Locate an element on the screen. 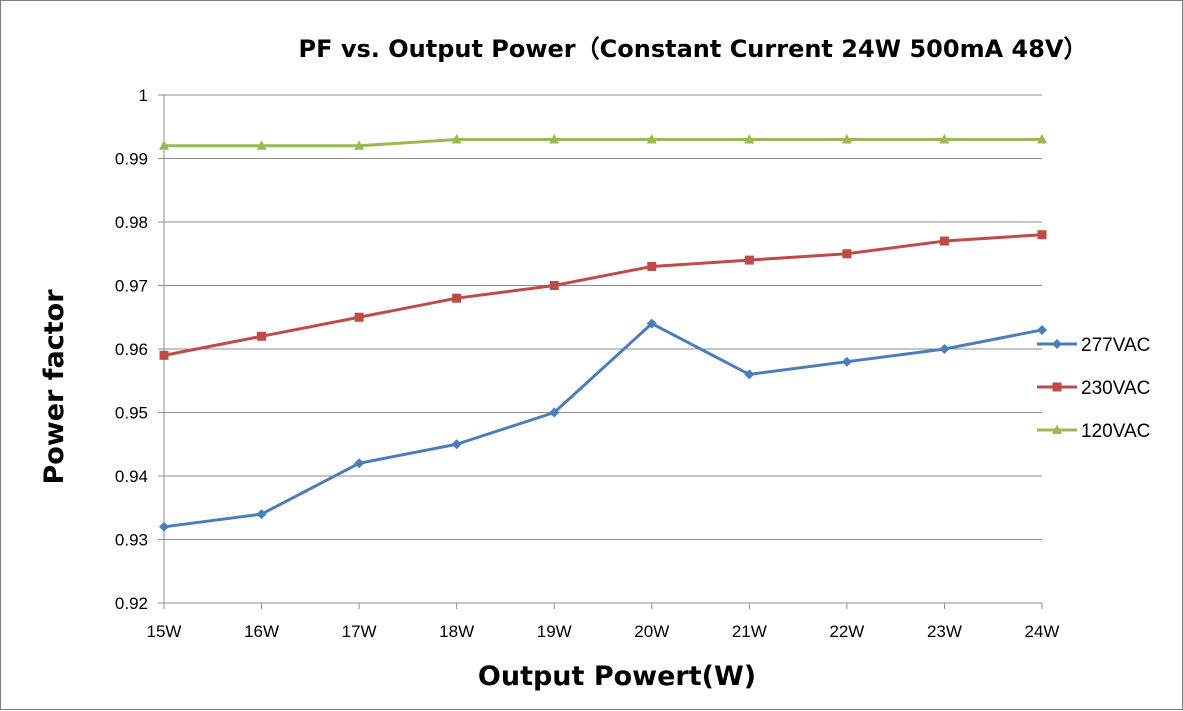 This screenshot has height=711, width=1183. series-230VAC is located at coordinates (603, 295).